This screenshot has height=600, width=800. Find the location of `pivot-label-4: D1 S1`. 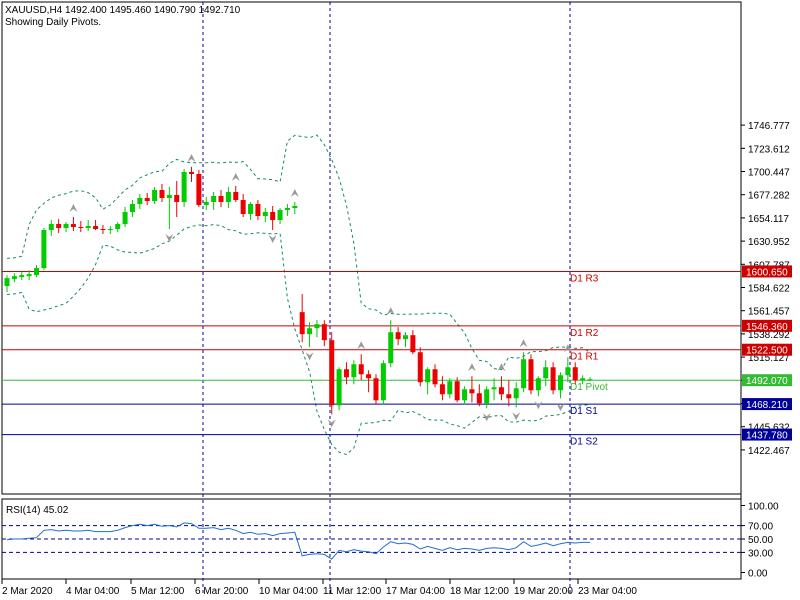

pivot-label-4: D1 S1 is located at coordinates (584, 411).